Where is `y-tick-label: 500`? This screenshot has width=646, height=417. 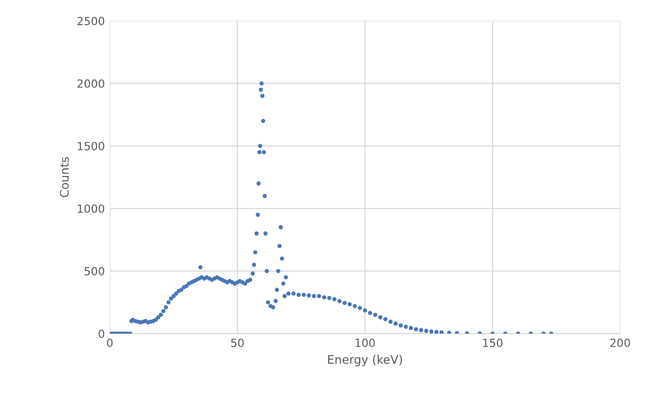 y-tick-label: 500 is located at coordinates (94, 271).